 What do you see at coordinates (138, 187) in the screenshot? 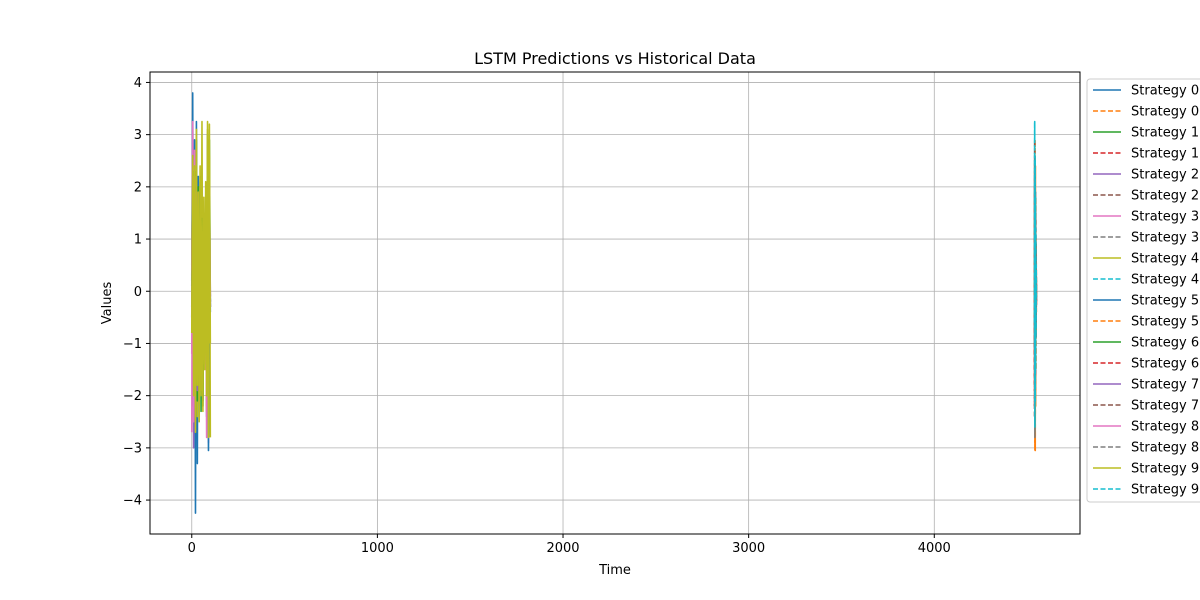
I see `y-tick-label: 2` at bounding box center [138, 187].